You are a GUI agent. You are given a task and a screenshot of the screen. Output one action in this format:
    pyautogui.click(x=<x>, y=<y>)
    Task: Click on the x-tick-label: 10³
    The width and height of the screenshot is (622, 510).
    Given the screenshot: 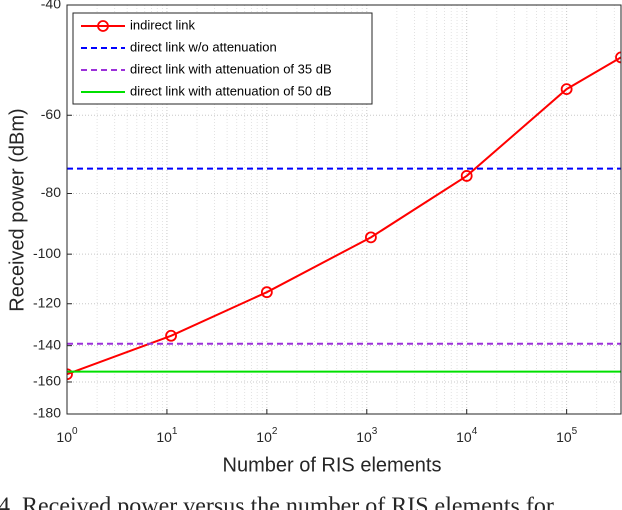 What is the action you would take?
    pyautogui.click(x=367, y=435)
    